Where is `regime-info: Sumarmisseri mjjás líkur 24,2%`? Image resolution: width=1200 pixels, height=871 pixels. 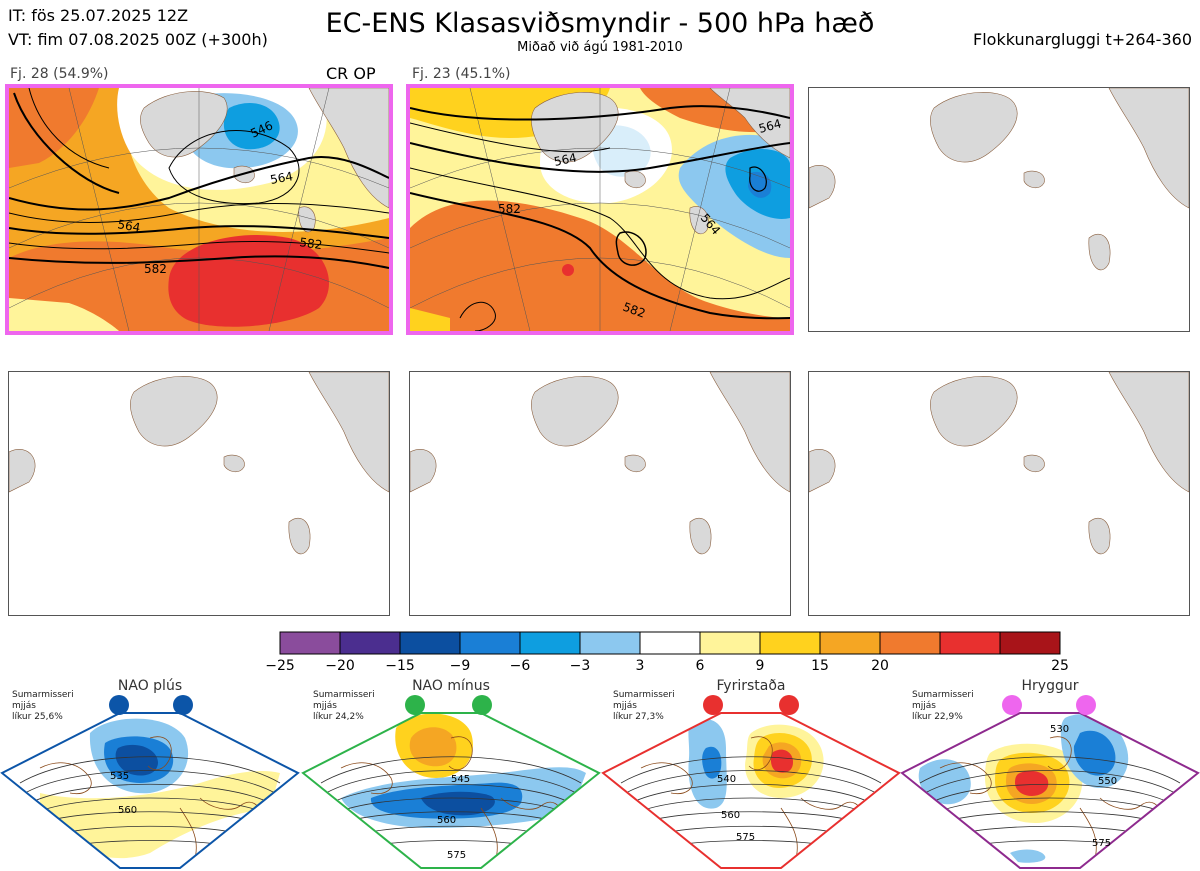
regime-info: Sumarmisseri mjjás líkur 24,2% is located at coordinates (344, 706).